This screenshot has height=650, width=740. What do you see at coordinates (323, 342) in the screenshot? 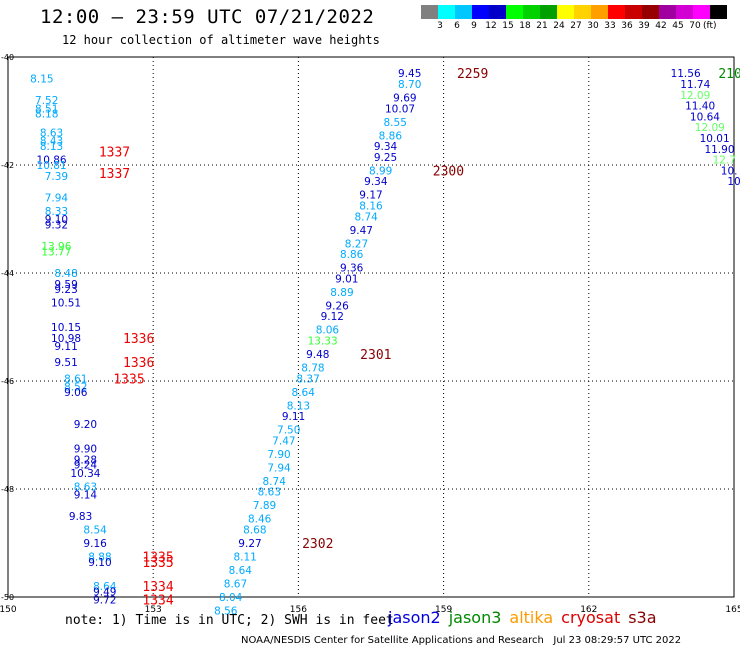
I see `wave-height-point: 13.33` at bounding box center [323, 342].